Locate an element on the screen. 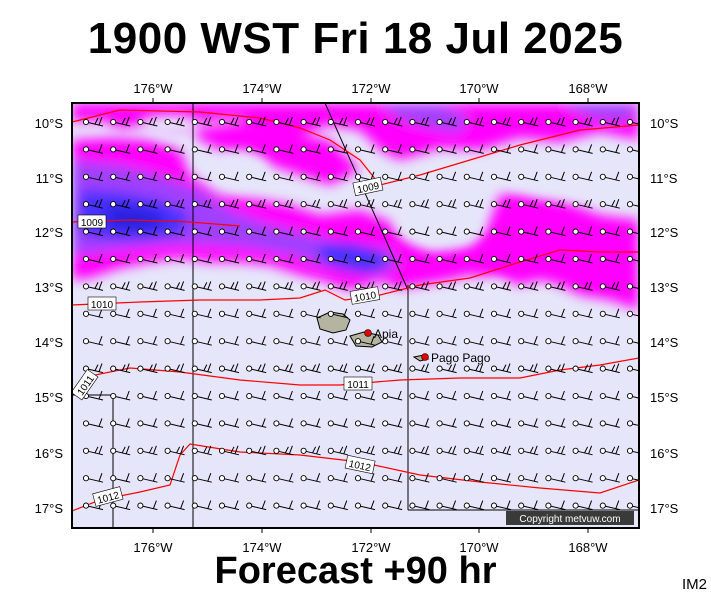 The image size is (711, 600). isobar-label: 1011 is located at coordinates (358, 383).